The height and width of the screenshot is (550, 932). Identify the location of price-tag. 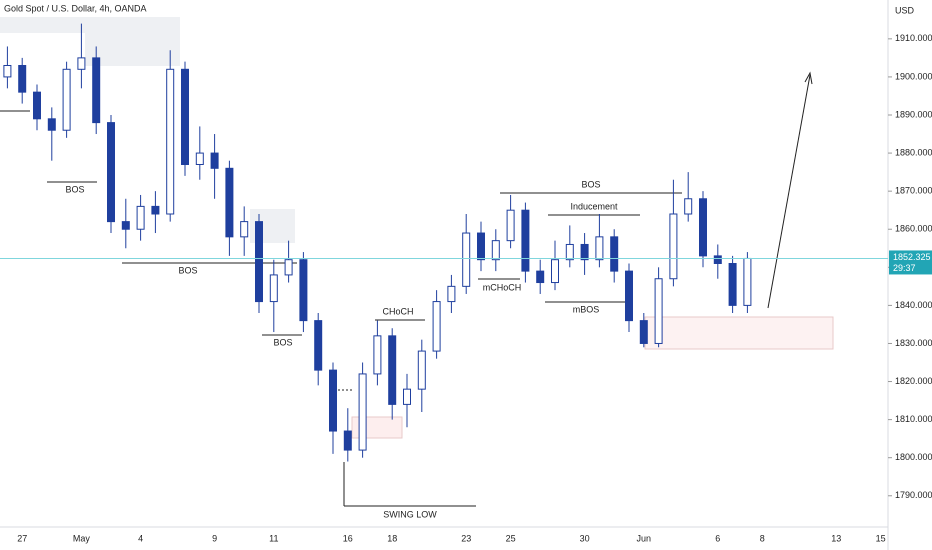
(910, 262).